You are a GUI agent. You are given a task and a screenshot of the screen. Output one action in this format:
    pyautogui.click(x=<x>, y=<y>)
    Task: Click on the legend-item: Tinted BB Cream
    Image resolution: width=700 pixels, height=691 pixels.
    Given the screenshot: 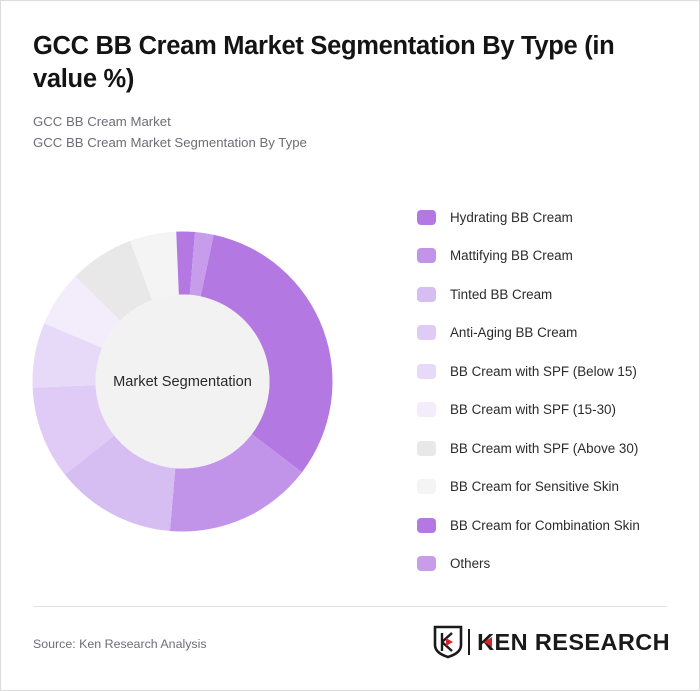 What is the action you would take?
    pyautogui.click(x=548, y=294)
    